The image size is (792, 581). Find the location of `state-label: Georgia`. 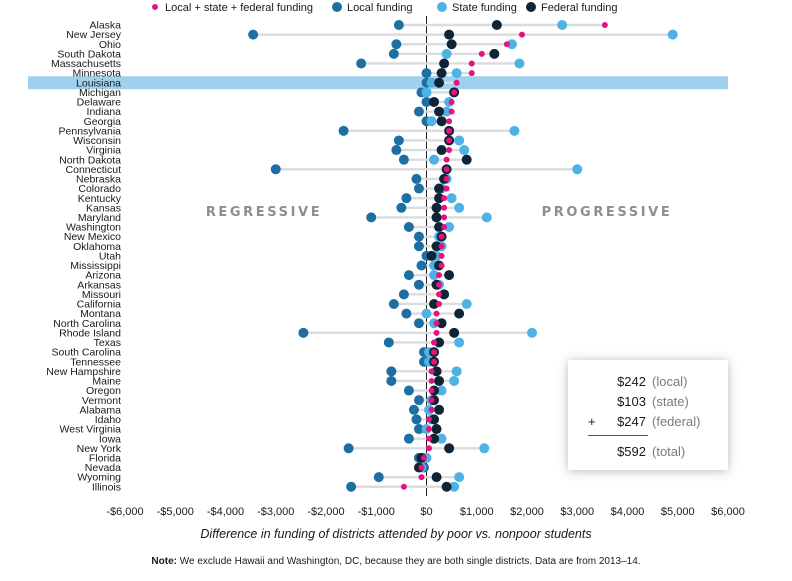

state-label: Georgia is located at coordinates (103, 122).